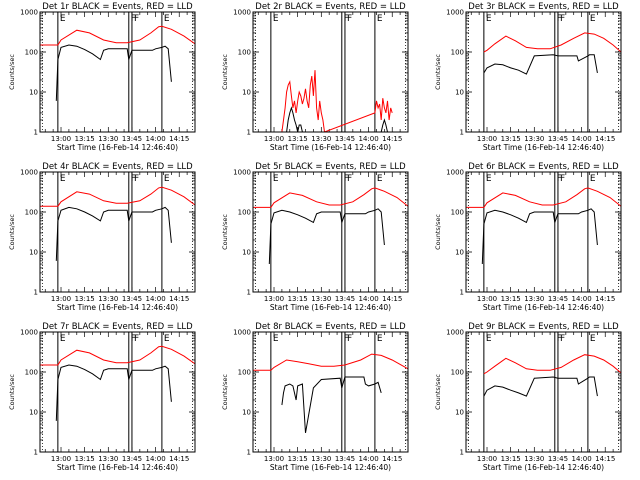 The image size is (640, 480). Describe the element at coordinates (330, 7) in the screenshot. I see `panel-title: Det 2r BLACK = Events, RED = LLD` at that location.